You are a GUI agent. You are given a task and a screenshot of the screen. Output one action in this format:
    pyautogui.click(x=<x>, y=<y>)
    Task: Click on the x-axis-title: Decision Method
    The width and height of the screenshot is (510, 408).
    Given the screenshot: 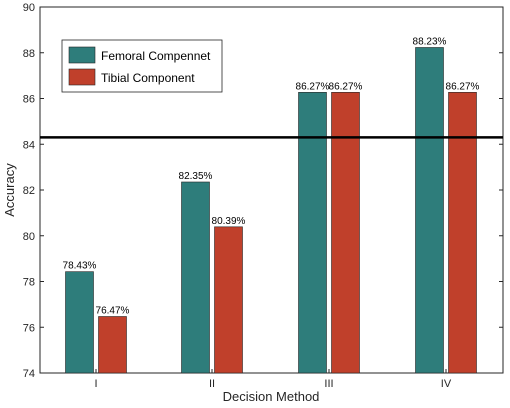 What is the action you would take?
    pyautogui.click(x=271, y=396)
    